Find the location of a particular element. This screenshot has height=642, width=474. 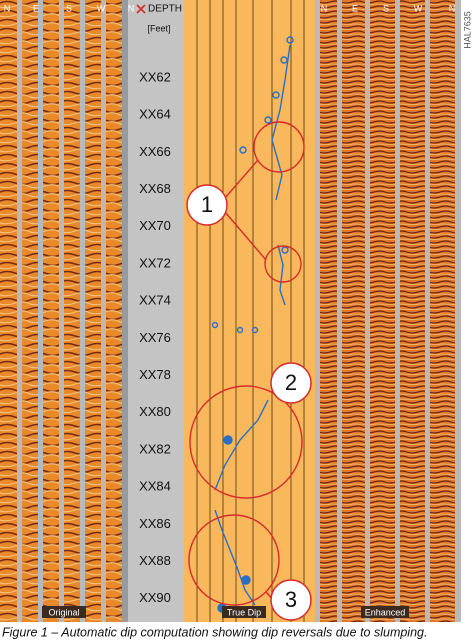

figure-id: HAL7635 is located at coordinates (467, 30).